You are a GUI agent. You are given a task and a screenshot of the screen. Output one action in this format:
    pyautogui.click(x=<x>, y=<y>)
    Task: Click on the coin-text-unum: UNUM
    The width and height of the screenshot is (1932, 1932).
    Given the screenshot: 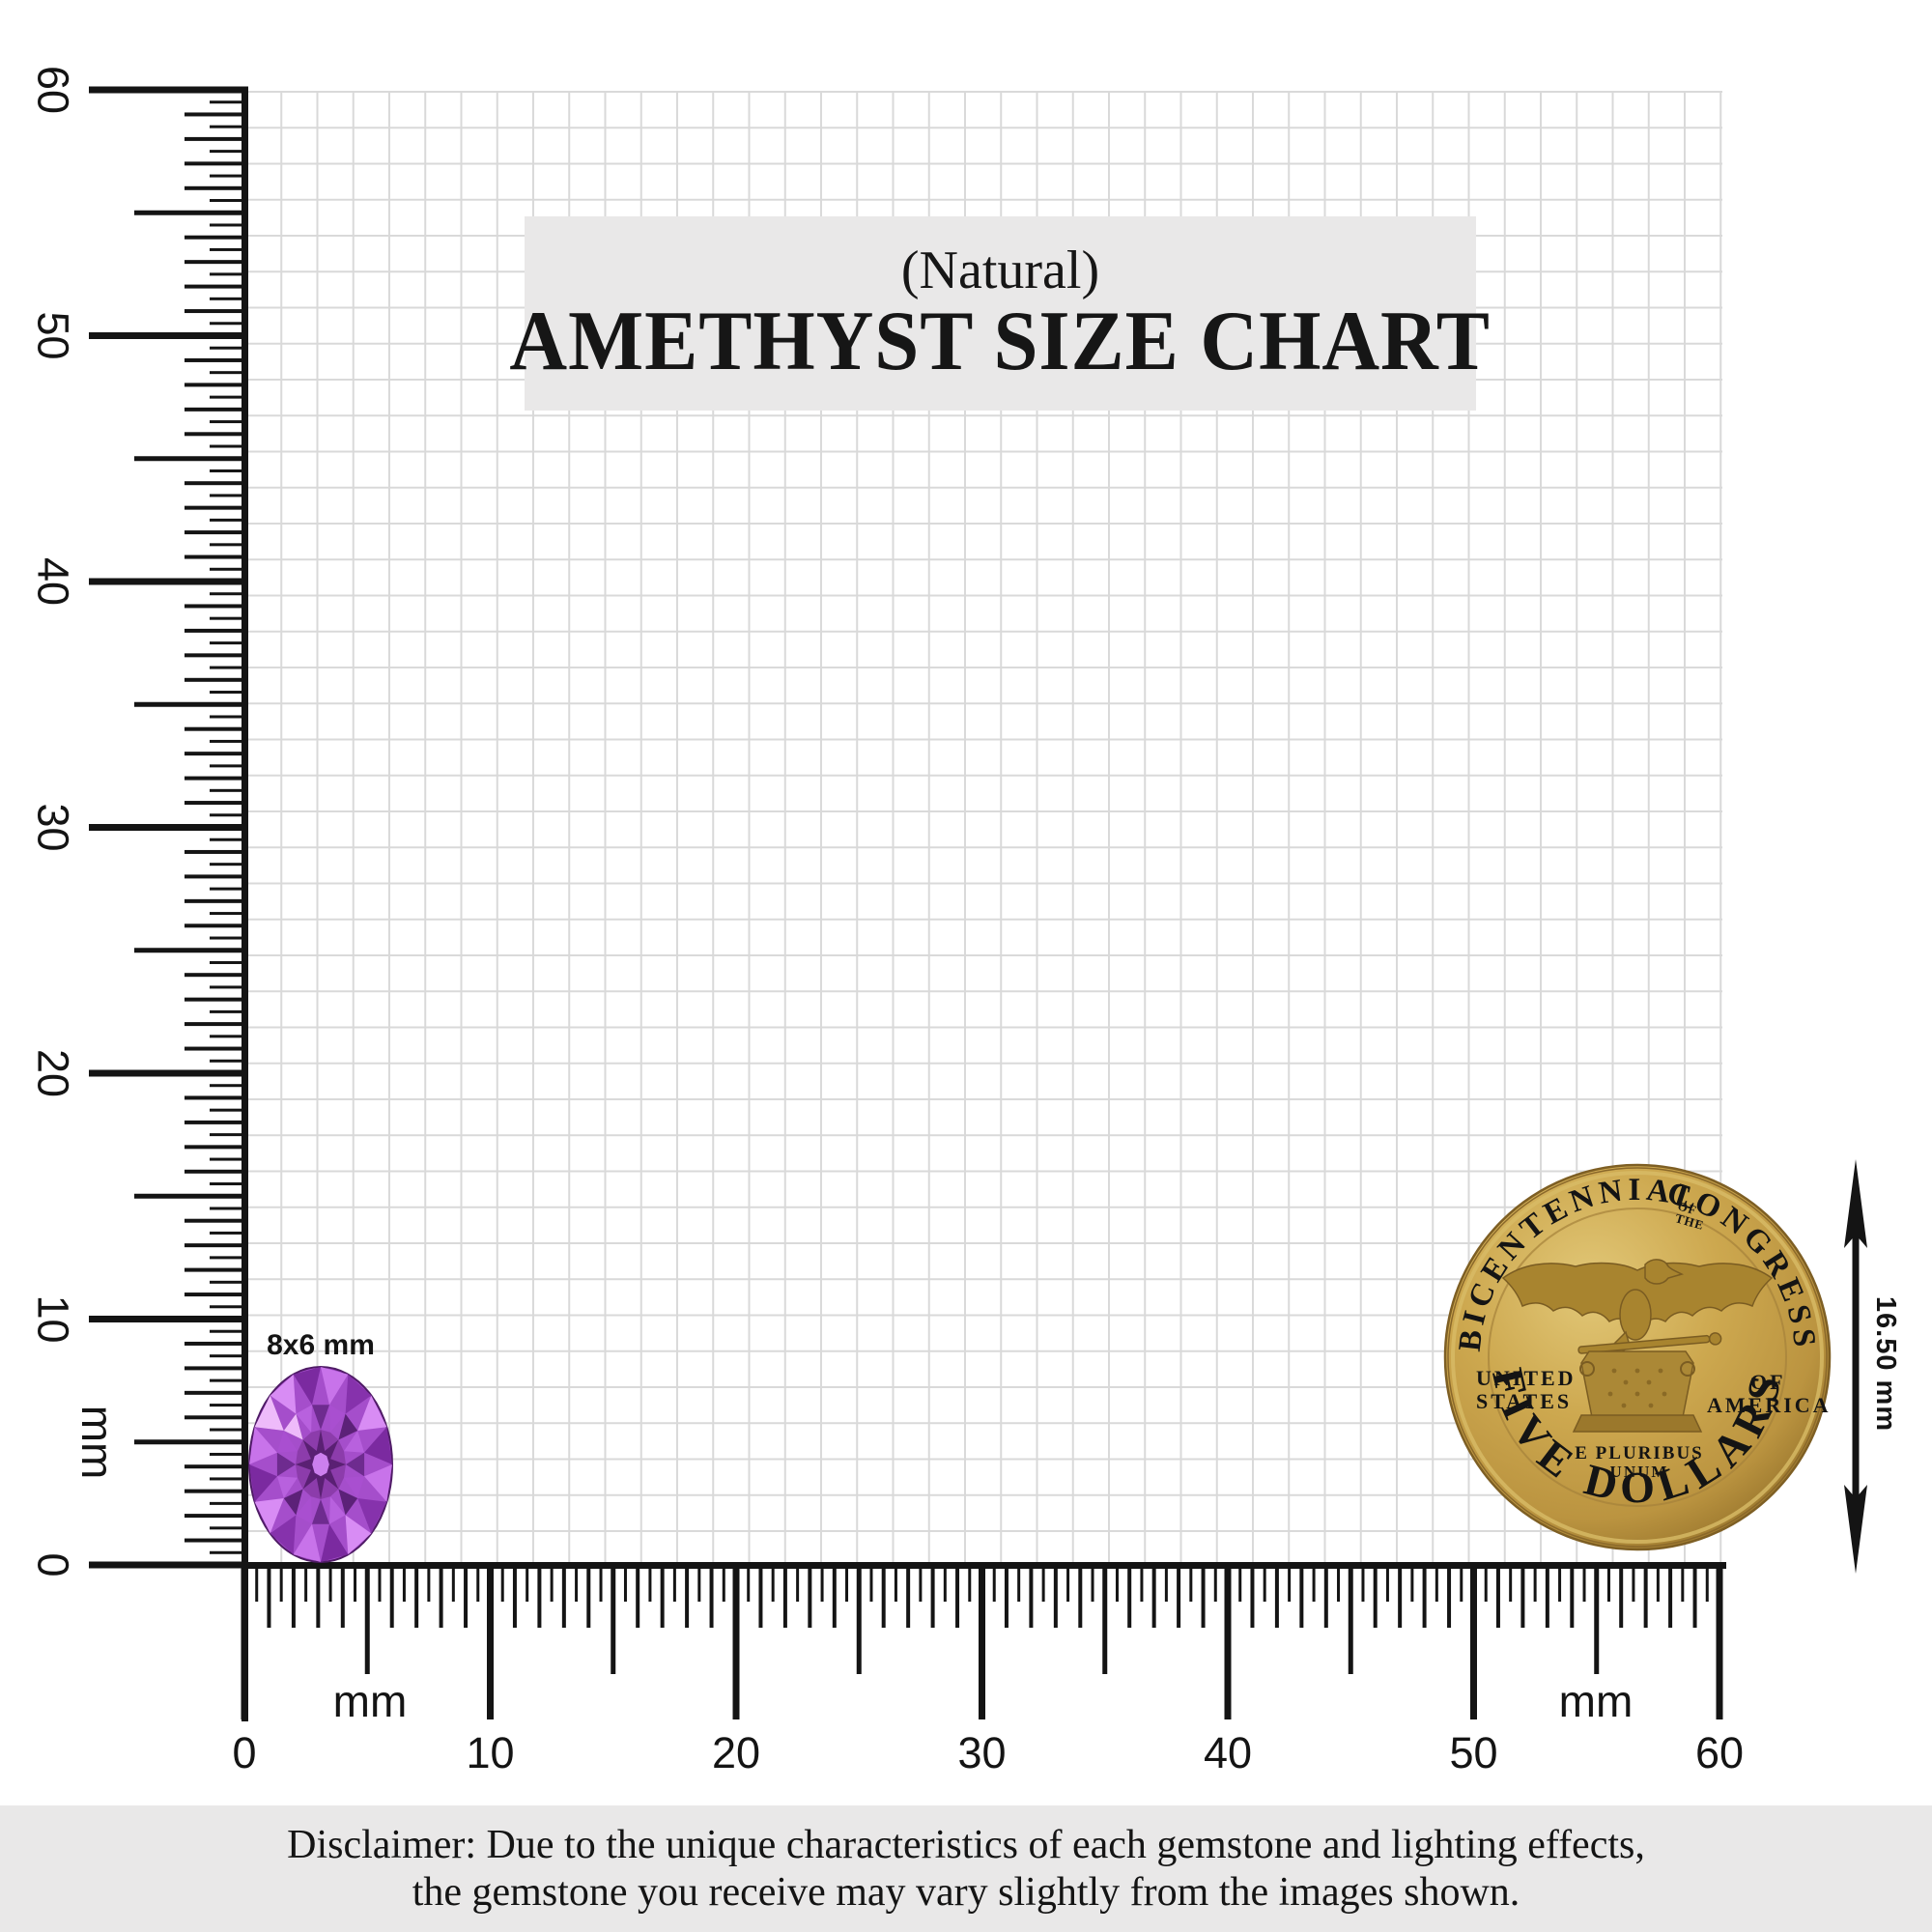 What is the action you would take?
    pyautogui.click(x=1639, y=1472)
    